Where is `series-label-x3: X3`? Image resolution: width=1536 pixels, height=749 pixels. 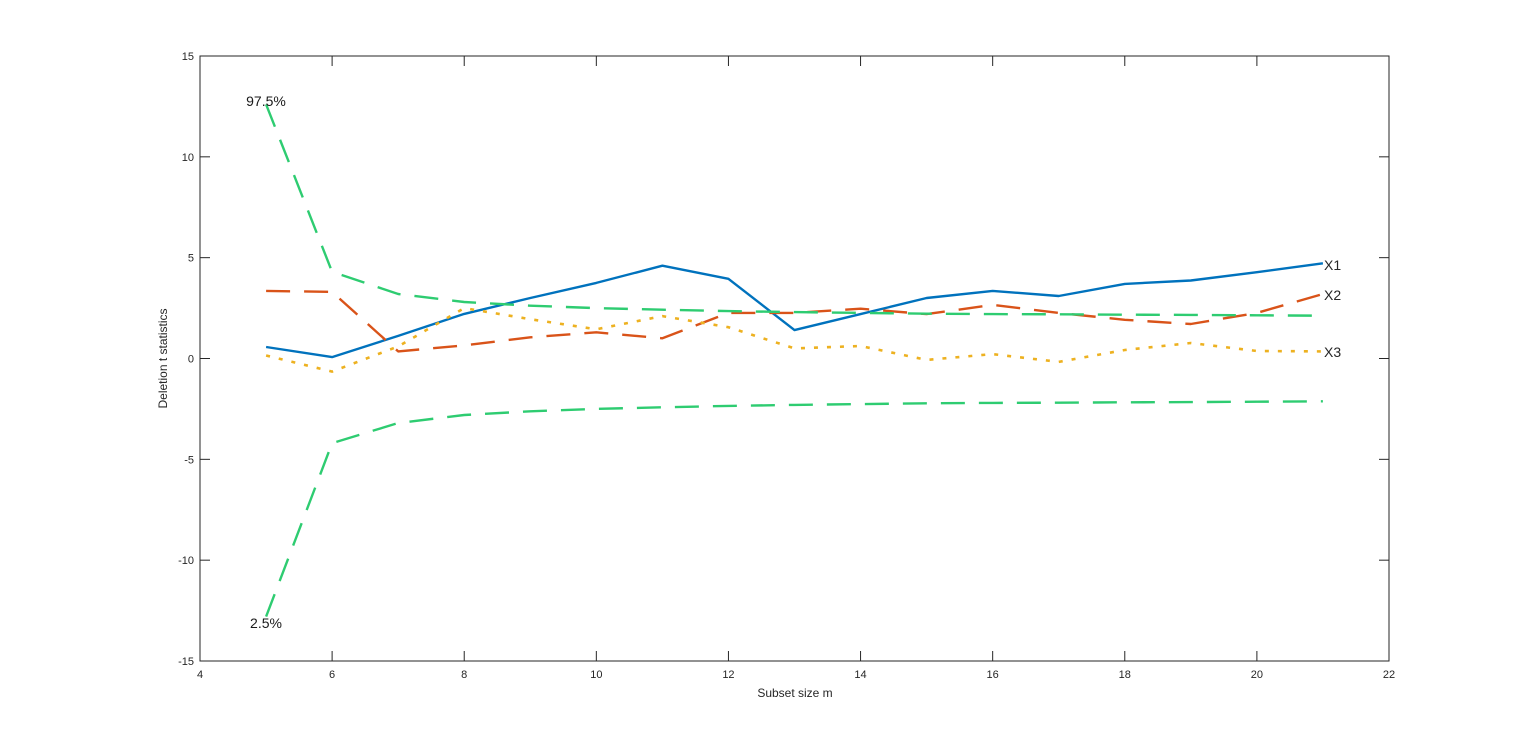
series-label-x3: X3 is located at coordinates (1332, 352).